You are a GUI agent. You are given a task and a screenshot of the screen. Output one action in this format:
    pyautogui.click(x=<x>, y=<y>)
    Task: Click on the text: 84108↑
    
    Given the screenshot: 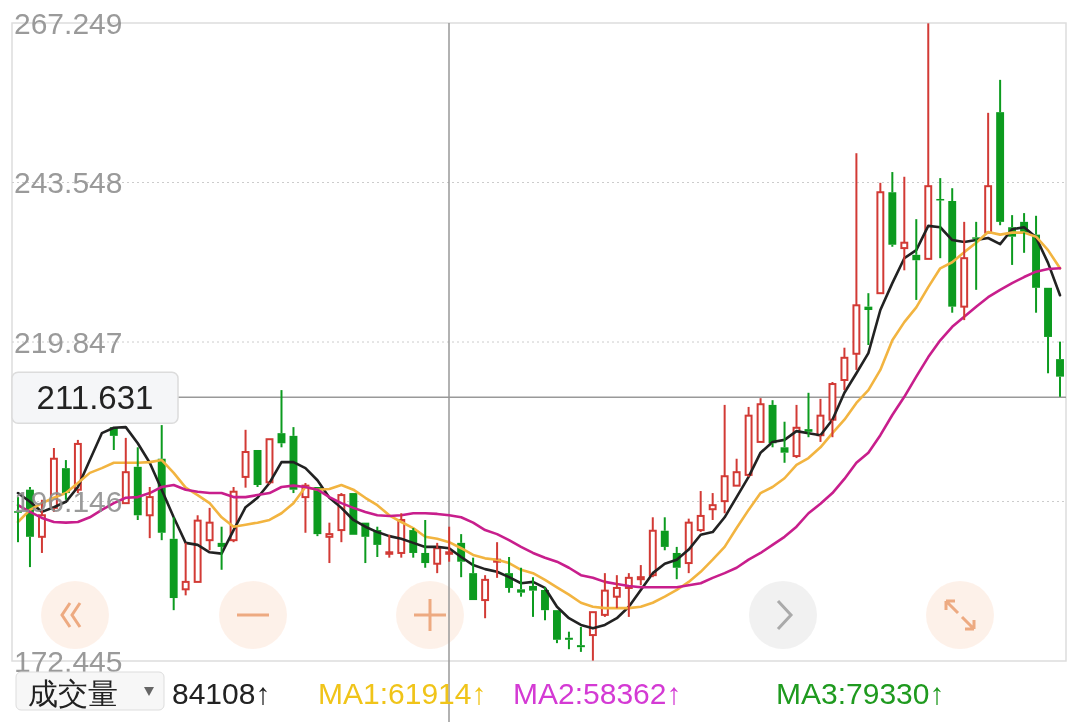 What is the action you would take?
    pyautogui.click(x=221, y=693)
    